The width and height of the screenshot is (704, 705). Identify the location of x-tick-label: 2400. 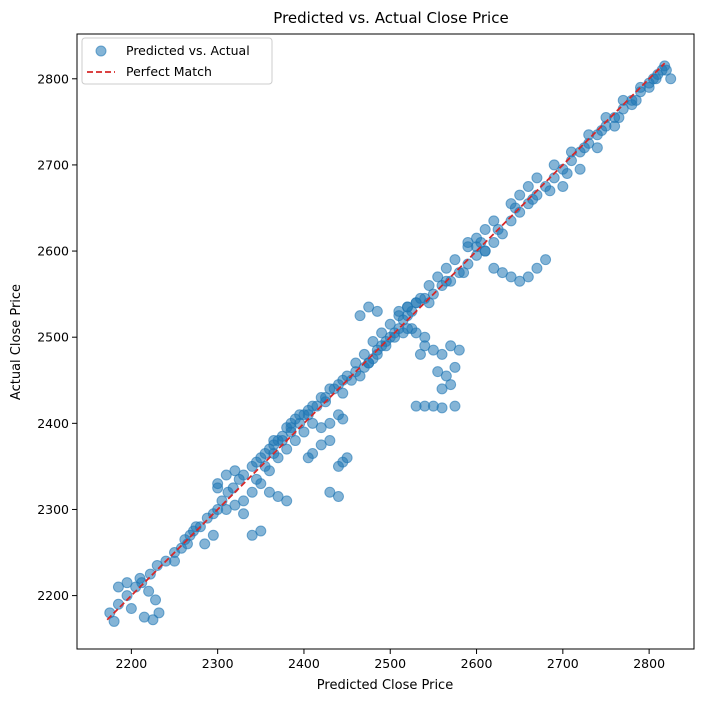
(304, 663).